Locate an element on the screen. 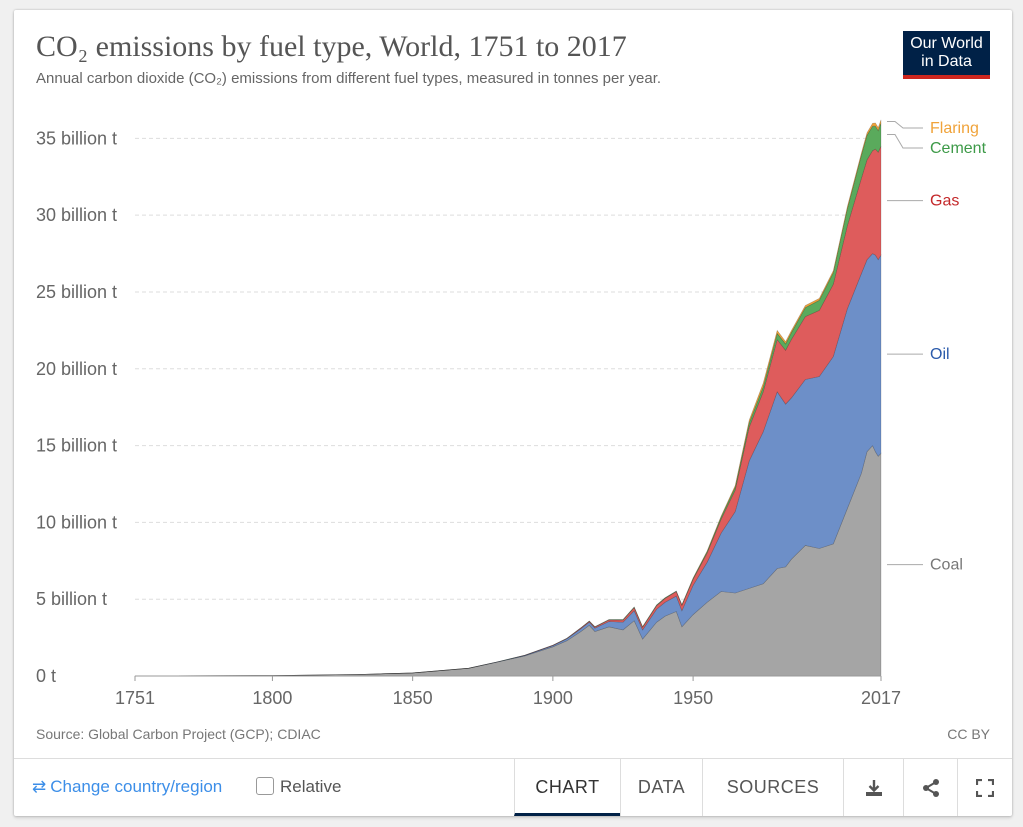  legend-label-coal: Coal is located at coordinates (946, 565).